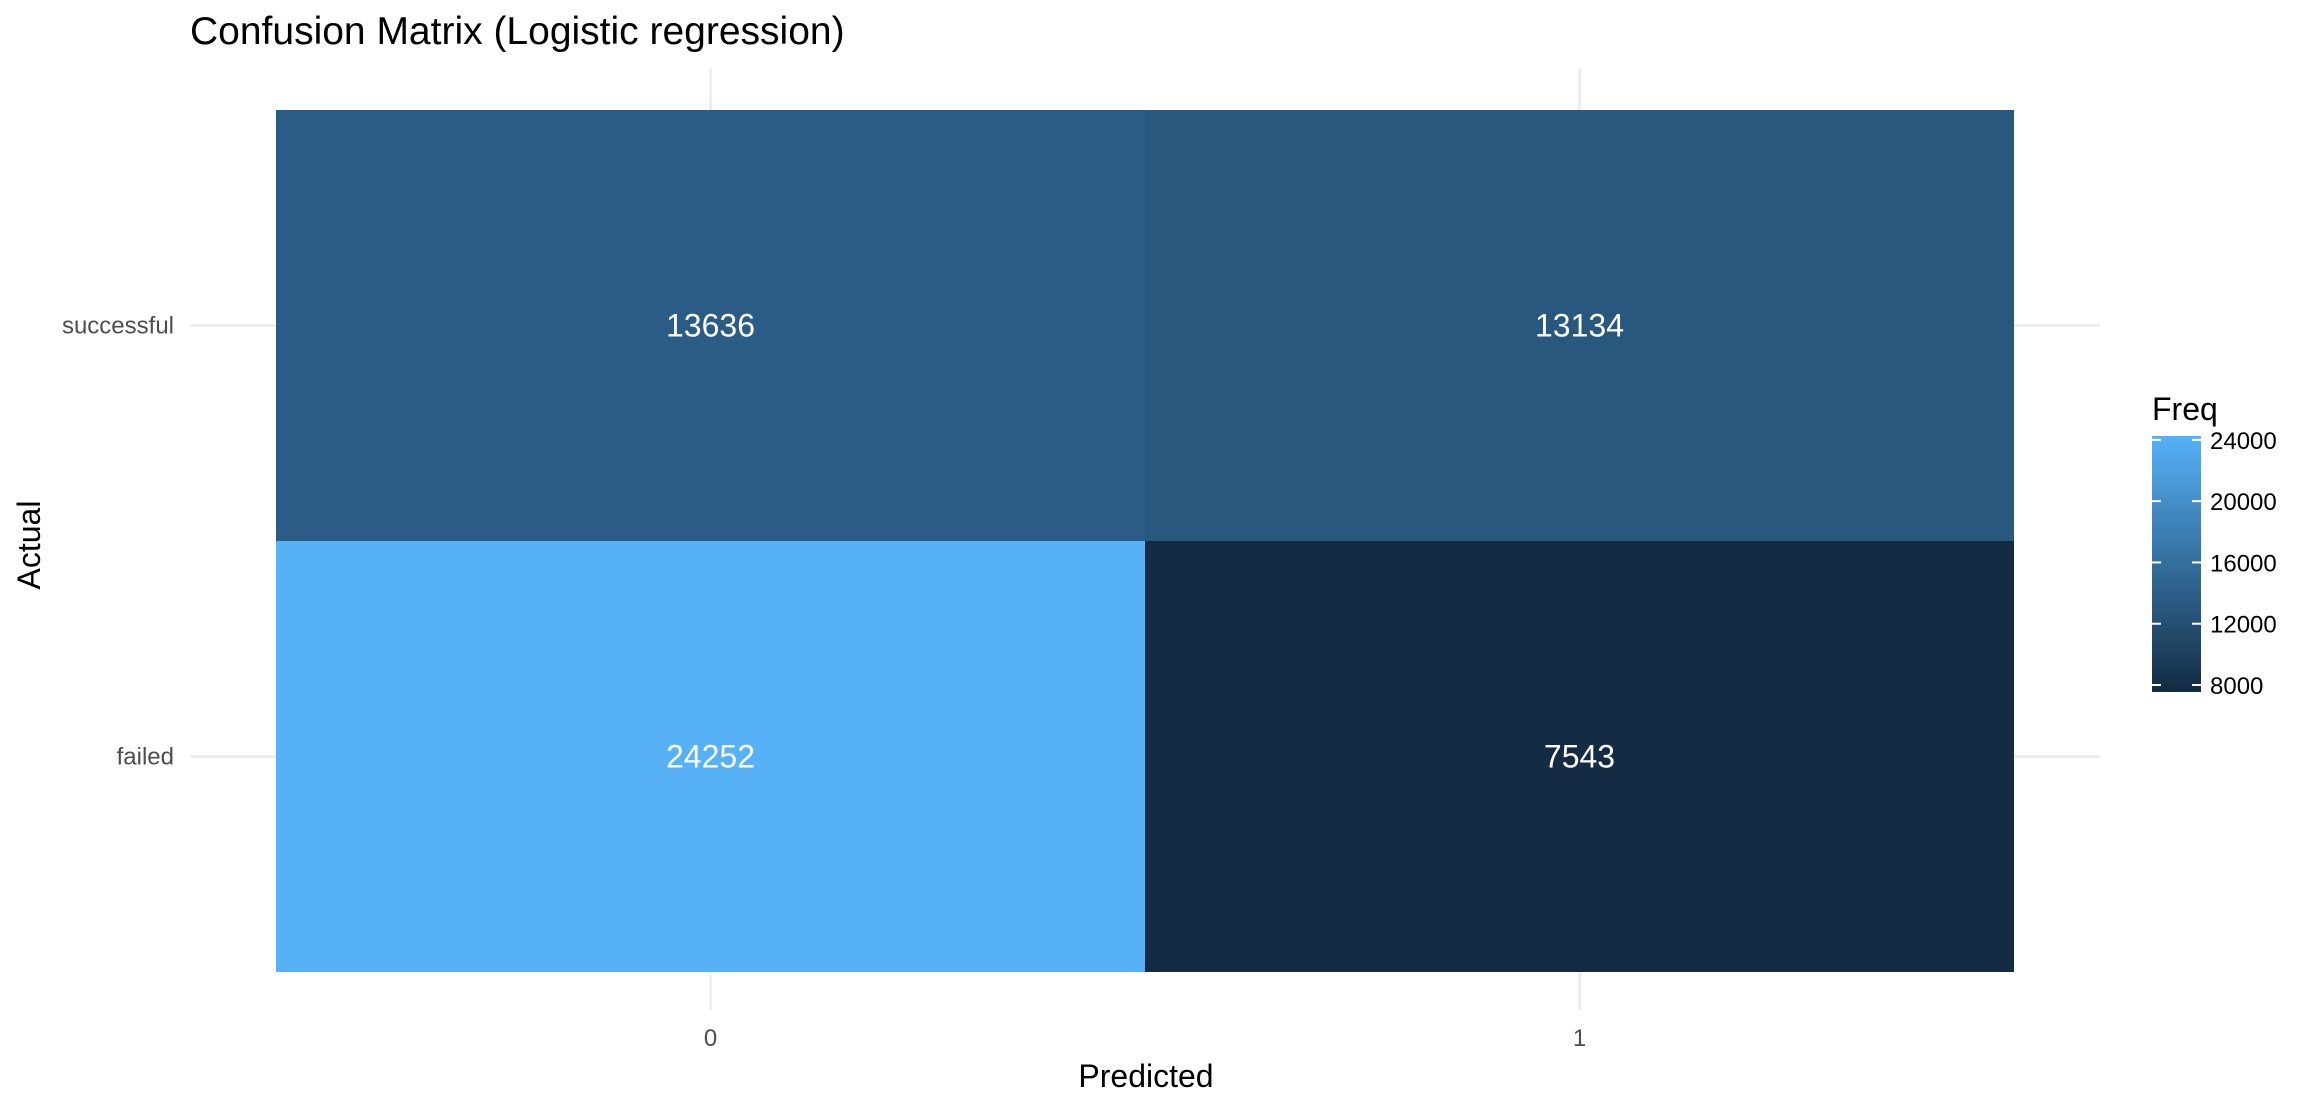  I want to click on cell-value-label: 13134, so click(1579, 326).